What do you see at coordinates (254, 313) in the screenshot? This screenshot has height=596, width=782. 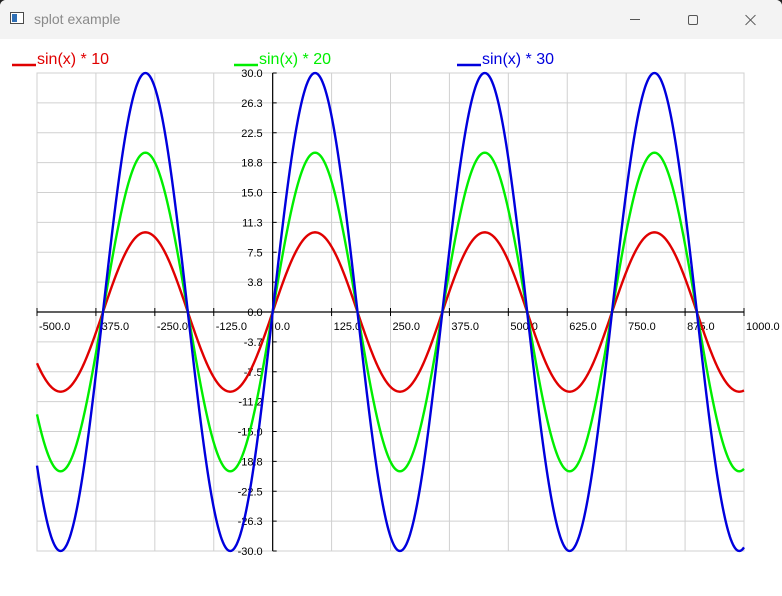 I see `y-tick-label: 0.0` at bounding box center [254, 313].